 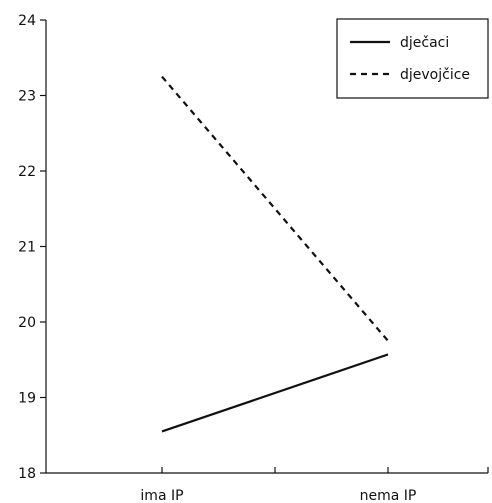 What do you see at coordinates (388, 495) in the screenshot?
I see `x-tick-label: nema IP` at bounding box center [388, 495].